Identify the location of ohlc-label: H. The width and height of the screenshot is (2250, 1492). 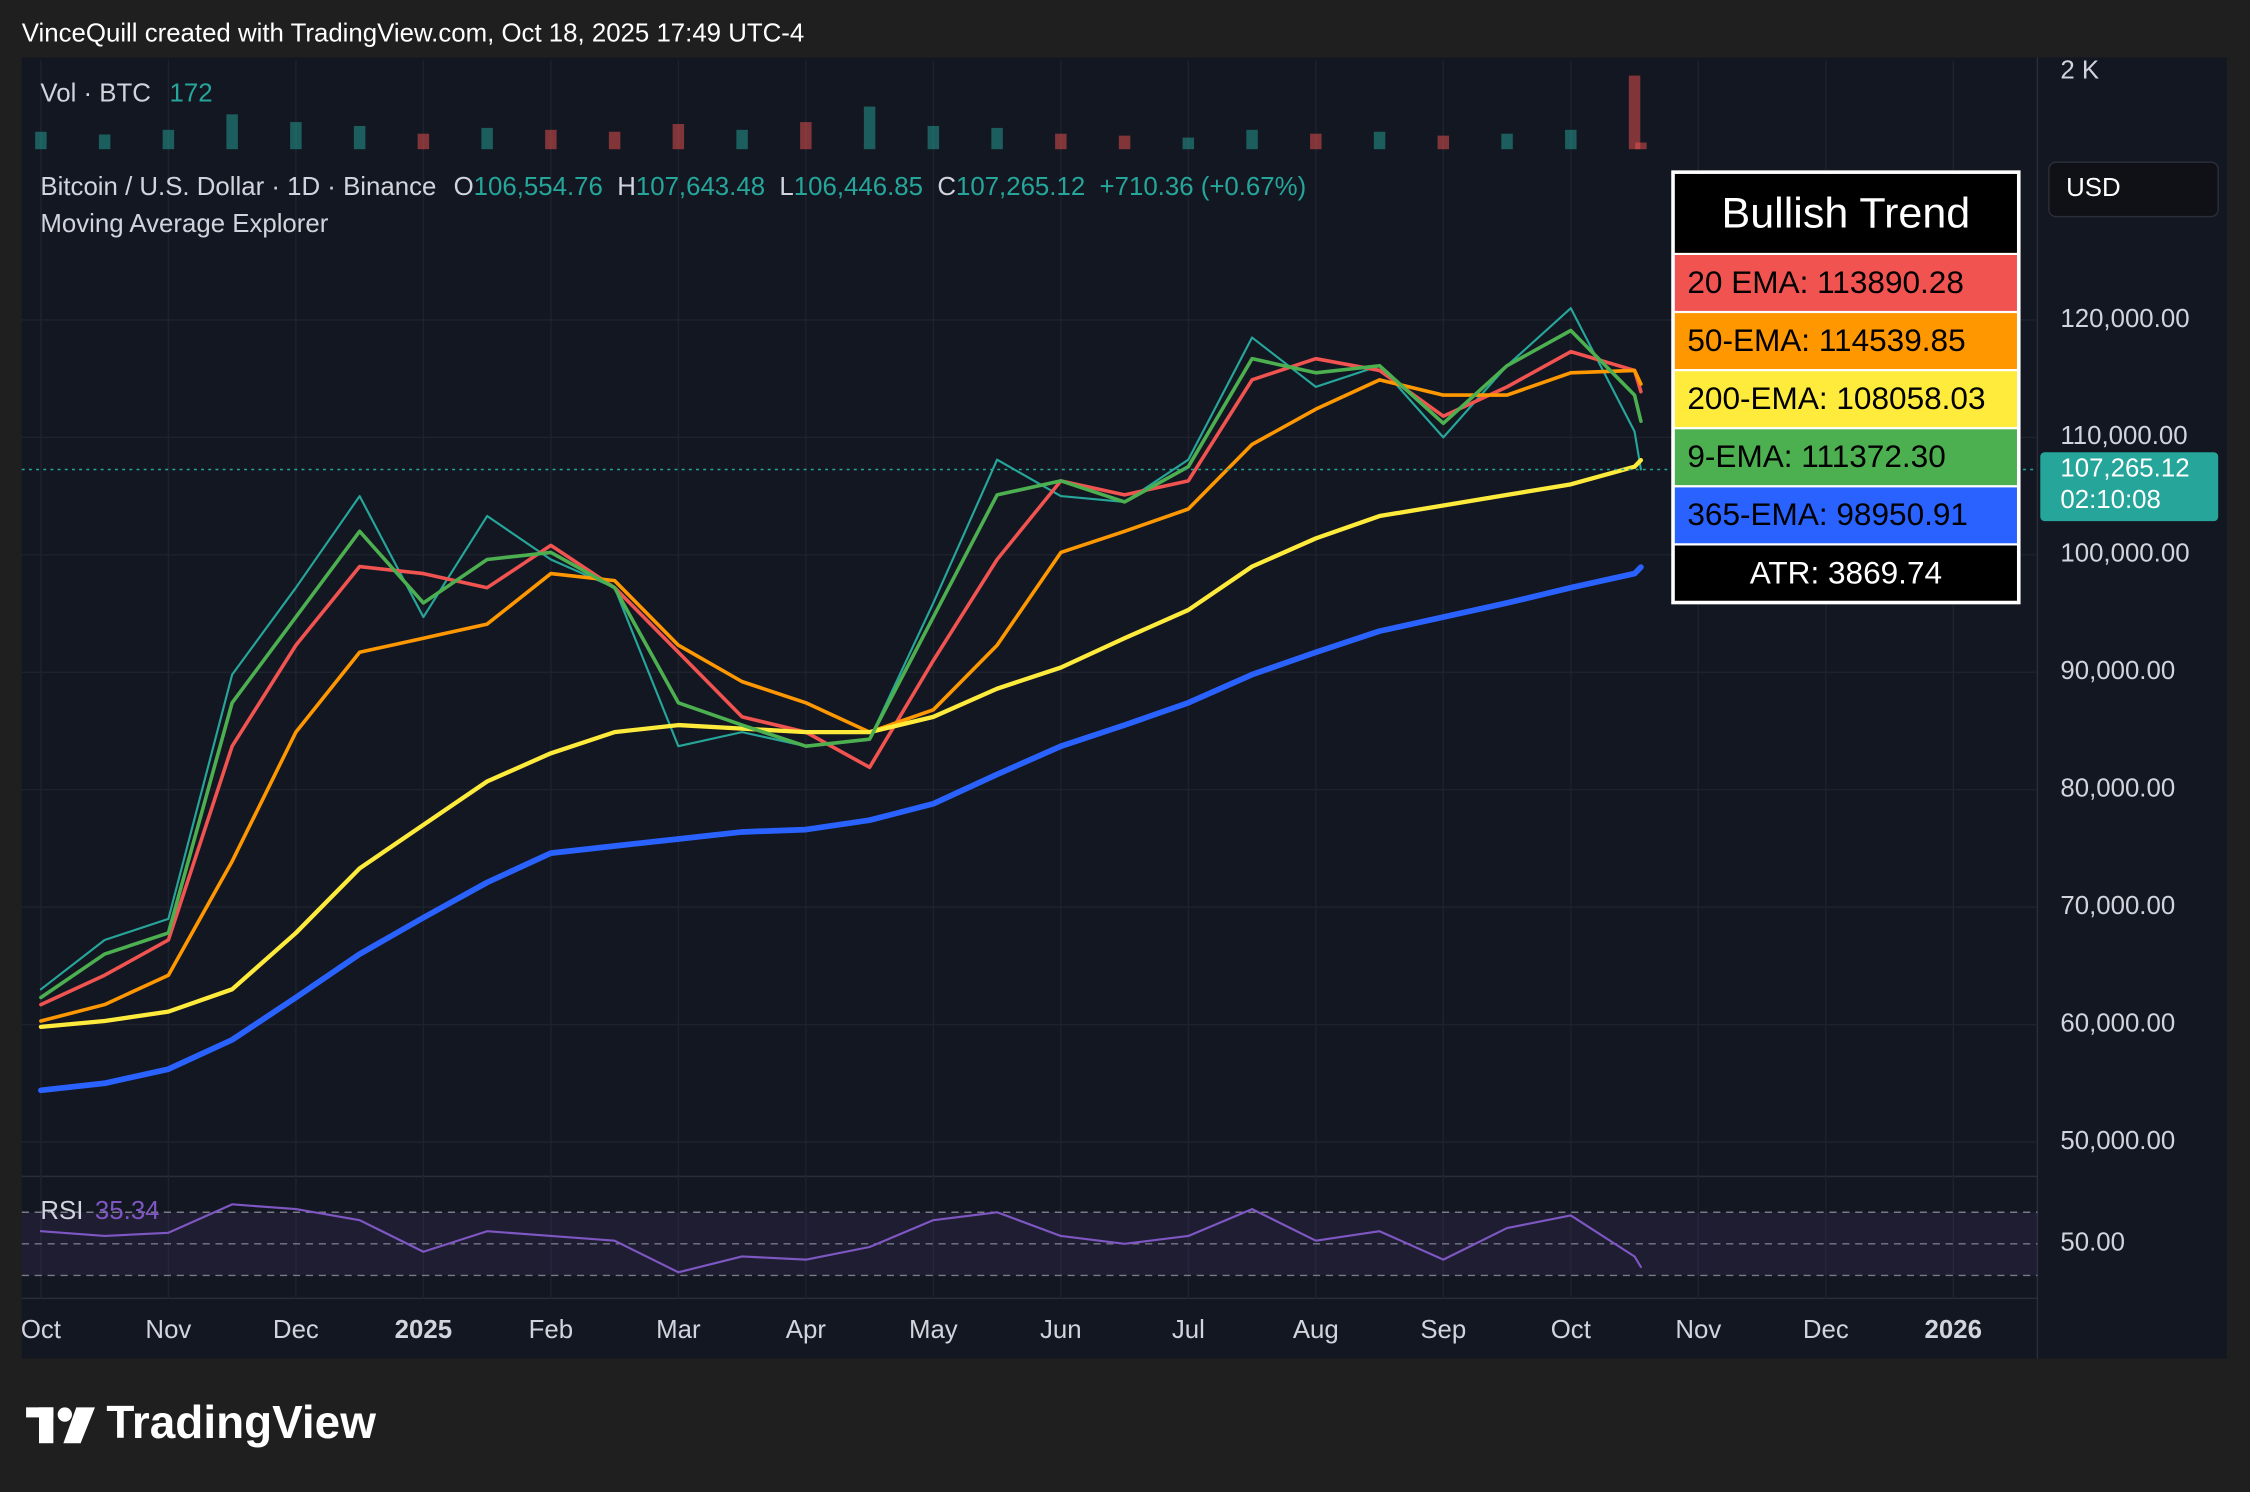
(626, 187).